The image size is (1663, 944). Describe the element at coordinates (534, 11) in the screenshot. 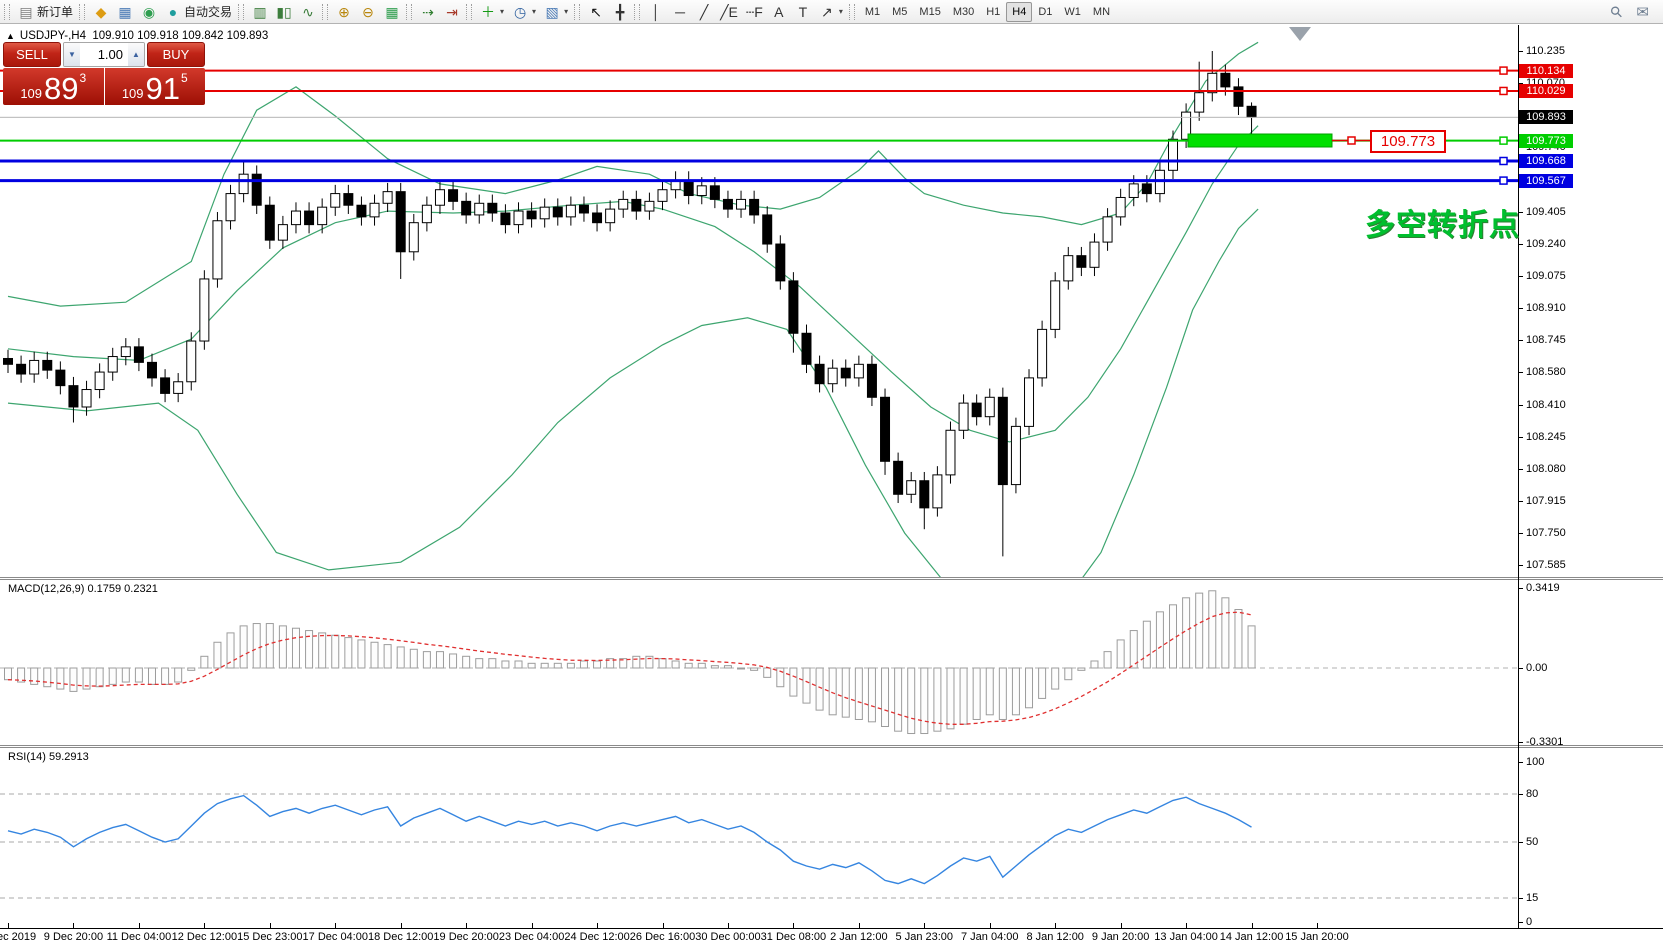

I see `periods-dropdown-icon: ▾` at that location.